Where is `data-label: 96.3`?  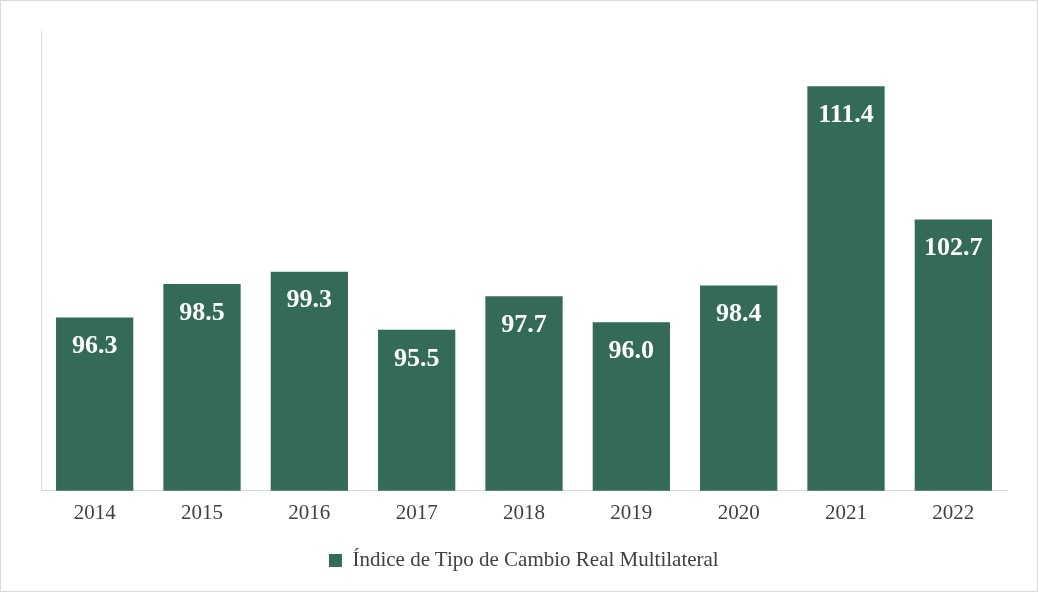
data-label: 96.3 is located at coordinates (94, 345).